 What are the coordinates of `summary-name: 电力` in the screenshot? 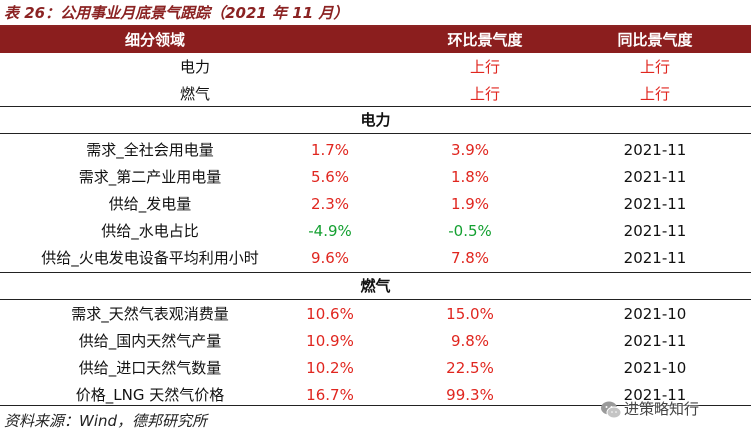 It's located at (194, 67).